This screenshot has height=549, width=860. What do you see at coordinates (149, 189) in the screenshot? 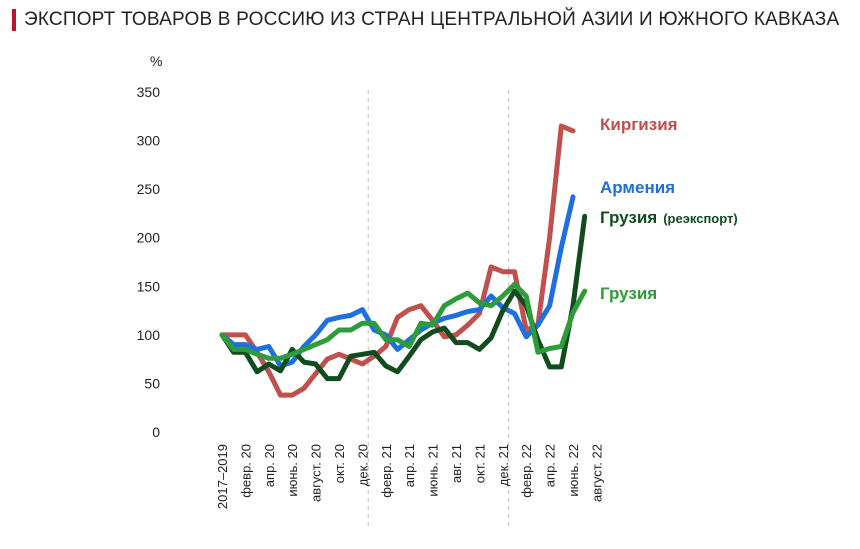
I see `y-tick-label: 250` at bounding box center [149, 189].